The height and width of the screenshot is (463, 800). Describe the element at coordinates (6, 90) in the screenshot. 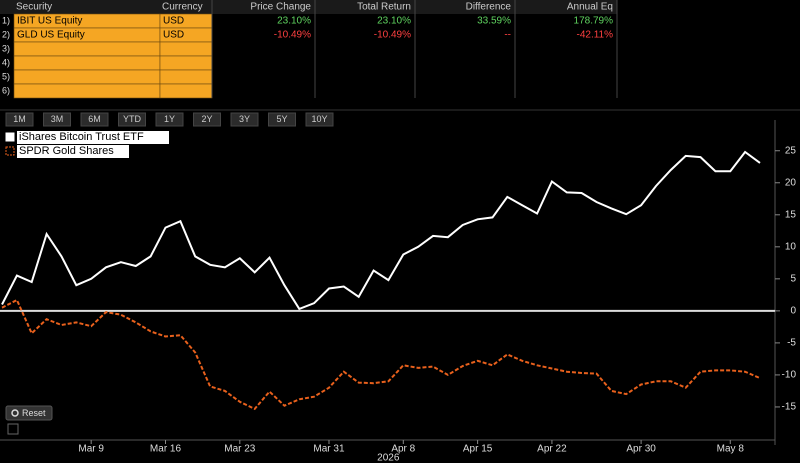

I see `row-number: 6)` at that location.